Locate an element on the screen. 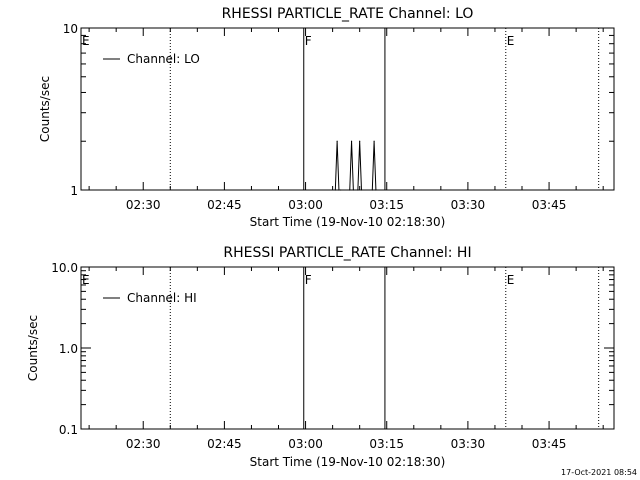  y-tick-label: 10.0 is located at coordinates (64, 268).